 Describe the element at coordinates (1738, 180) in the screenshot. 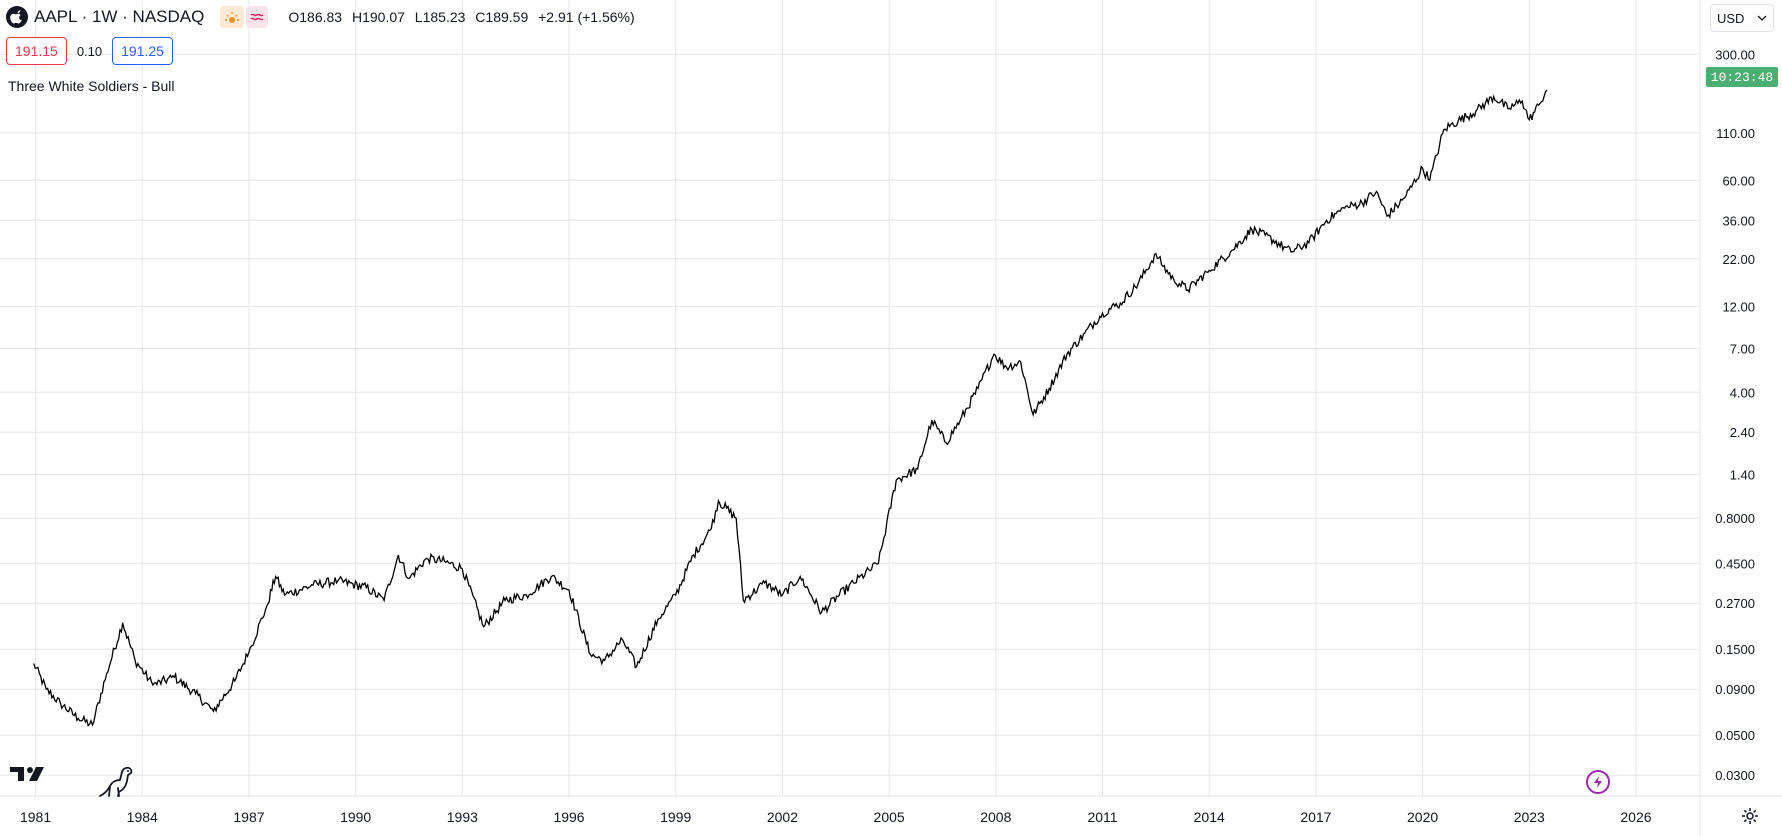

I see `y-tick-label: 60.00` at that location.